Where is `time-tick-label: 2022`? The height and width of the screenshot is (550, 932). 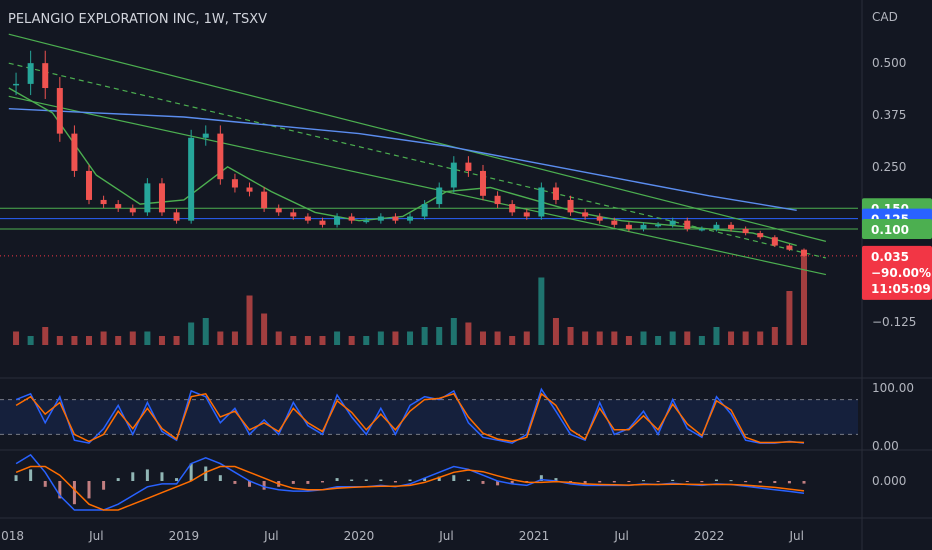
time-tick-label: 2022 is located at coordinates (709, 536).